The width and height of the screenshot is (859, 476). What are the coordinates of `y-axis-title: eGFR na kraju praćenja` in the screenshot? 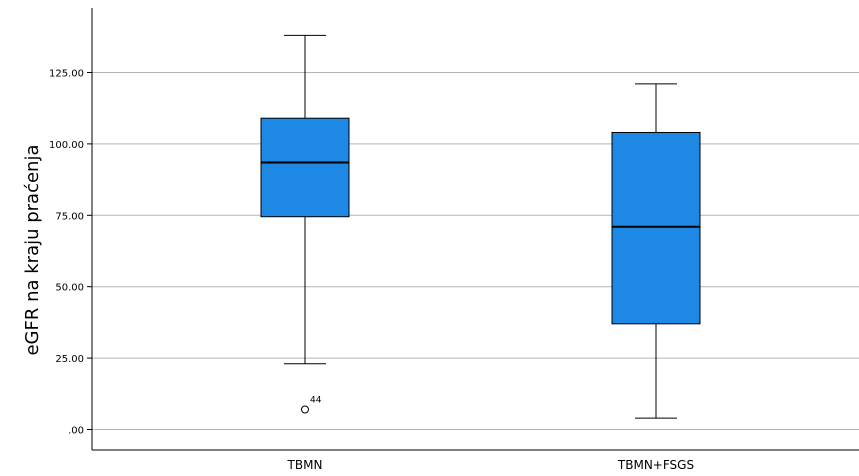 It's located at (32, 249).